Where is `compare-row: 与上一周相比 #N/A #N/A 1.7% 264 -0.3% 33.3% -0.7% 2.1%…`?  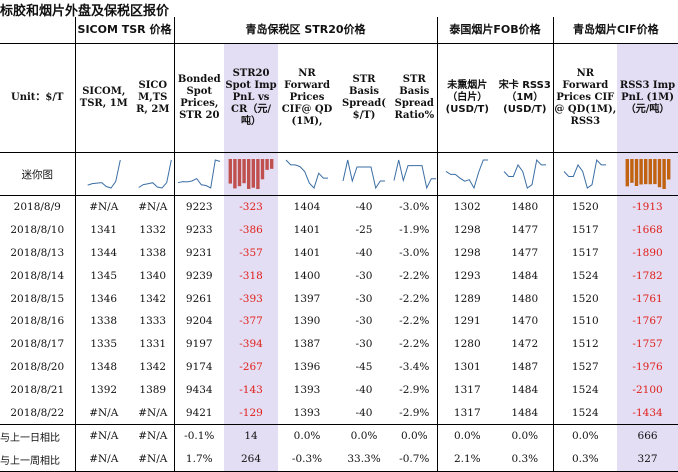
compare-row: 与上一周相比 #N/A #N/A 1.7% 264 -0.3% 33.3% -0.7% 2.1%… is located at coordinates (339, 459).